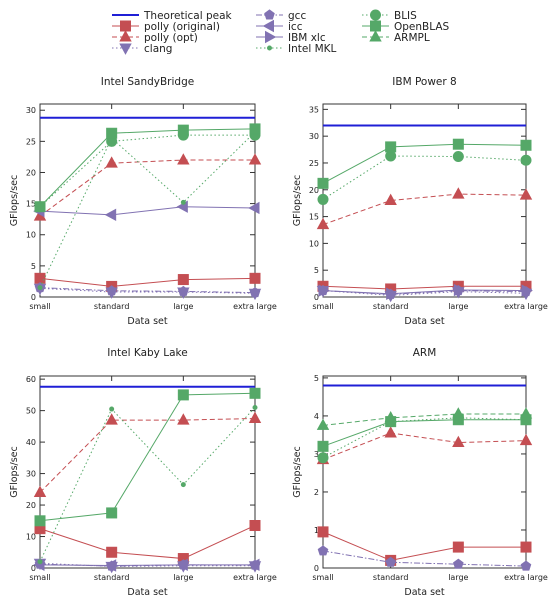 Image resolution: width=560 pixels, height=616 pixels. Describe the element at coordinates (316, 416) in the screenshot. I see `y-tick-label: 4` at that location.